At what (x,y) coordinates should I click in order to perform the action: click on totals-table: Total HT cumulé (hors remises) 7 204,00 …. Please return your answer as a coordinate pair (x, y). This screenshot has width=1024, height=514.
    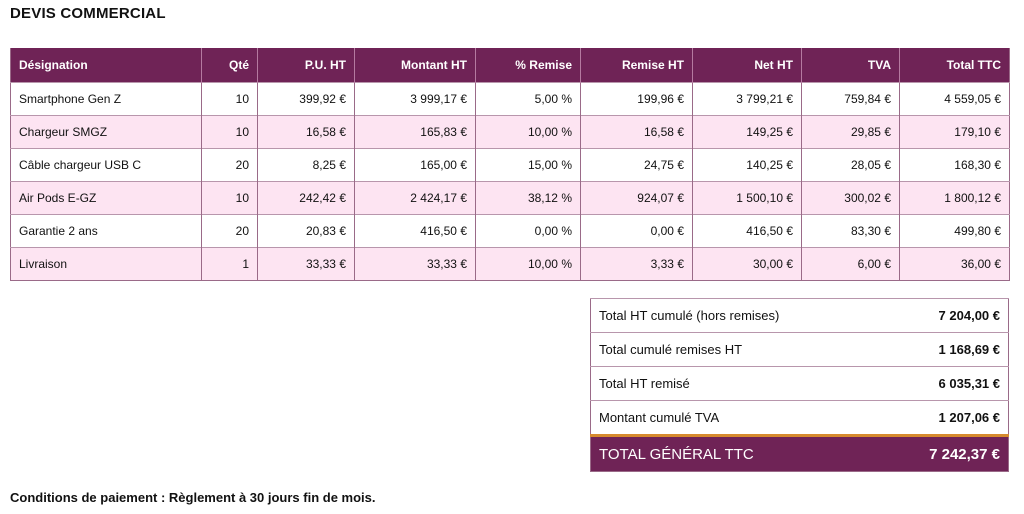
    Looking at the image, I should click on (799, 385).